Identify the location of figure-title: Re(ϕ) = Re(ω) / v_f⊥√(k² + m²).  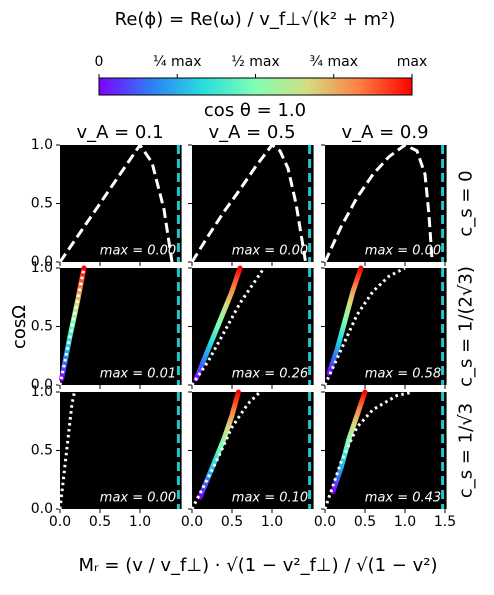
(255, 19).